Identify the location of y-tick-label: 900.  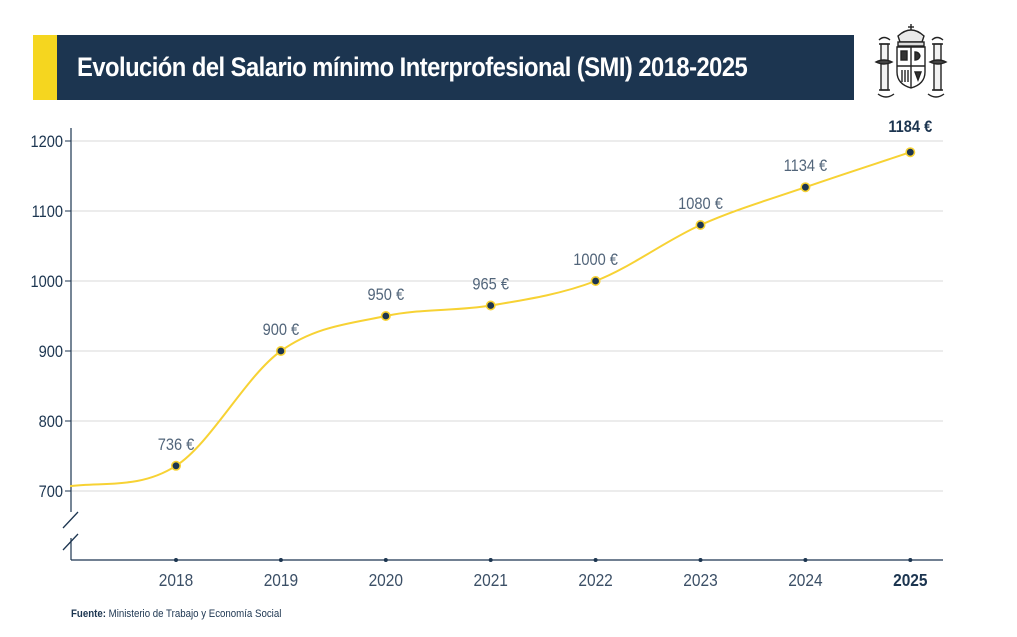
(51, 352).